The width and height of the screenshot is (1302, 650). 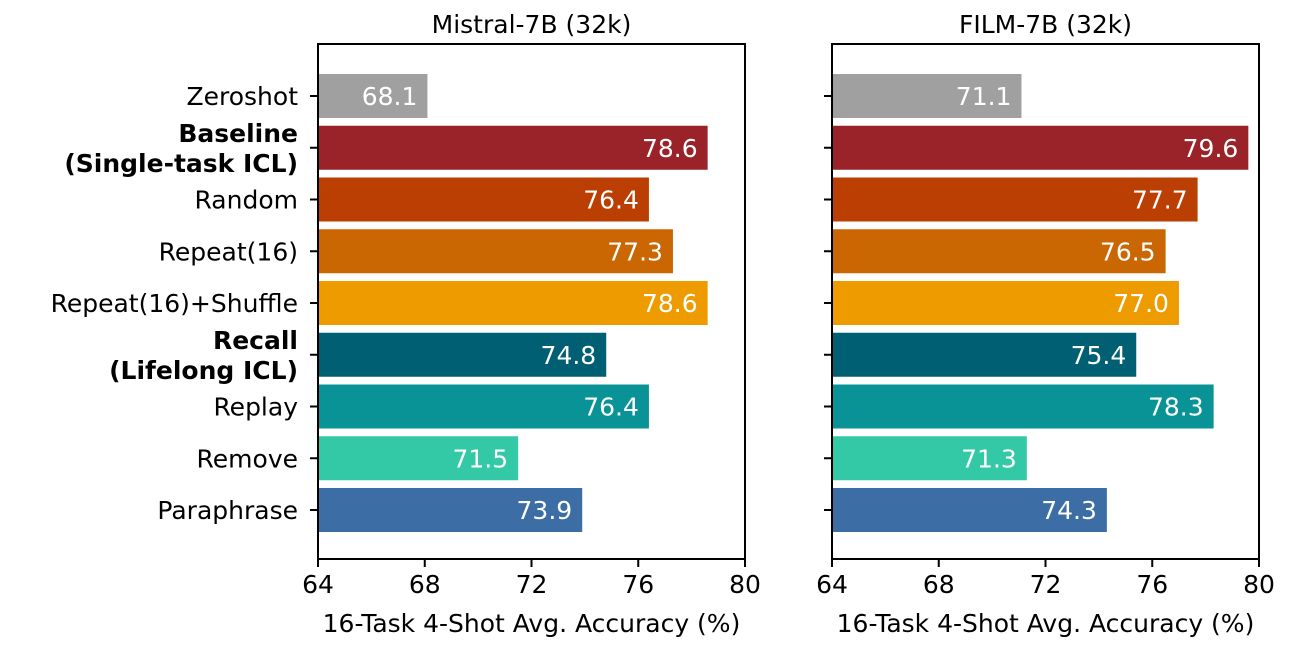 What do you see at coordinates (984, 96) in the screenshot?
I see `bar-value-label-film-0: 71.1` at bounding box center [984, 96].